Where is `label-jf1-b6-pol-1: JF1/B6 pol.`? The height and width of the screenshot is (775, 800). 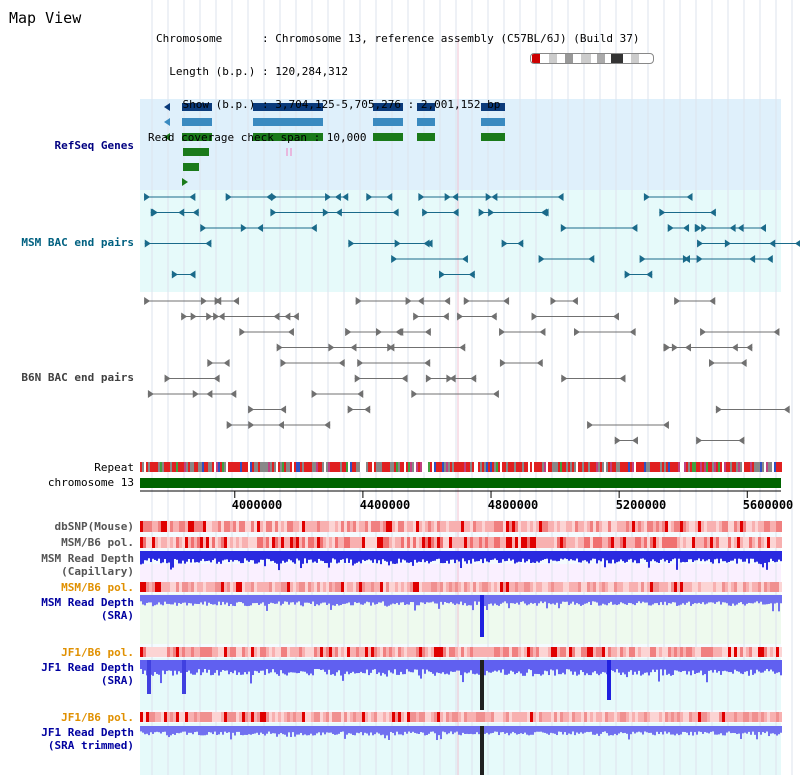
label-jf1-b6-pol-1: JF1/B6 pol. is located at coordinates (97, 652).